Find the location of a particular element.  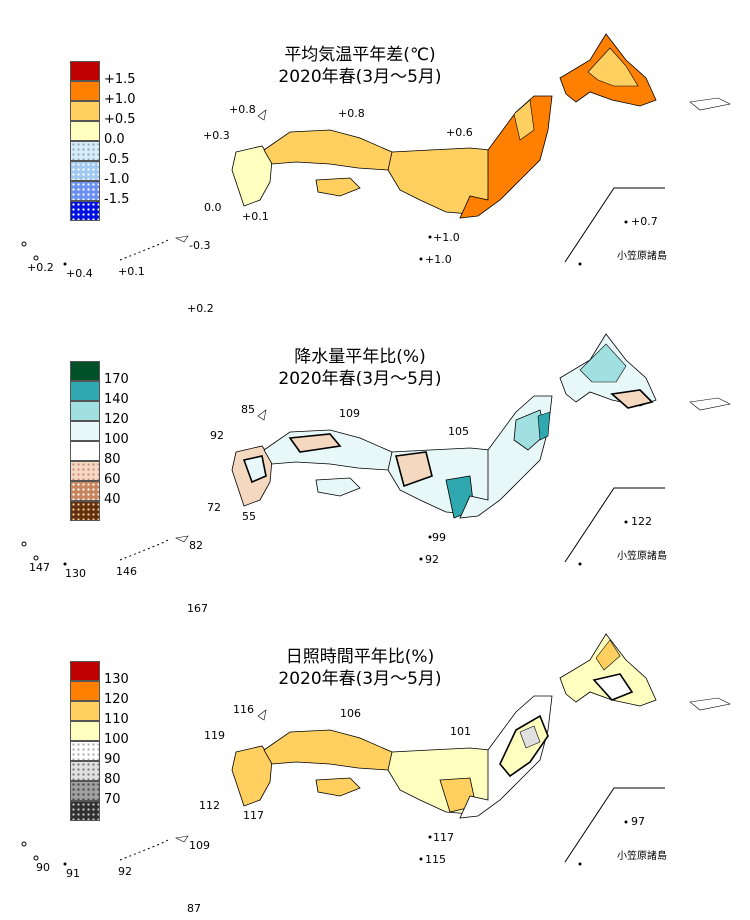

station-value: +0.3 is located at coordinates (216, 135).